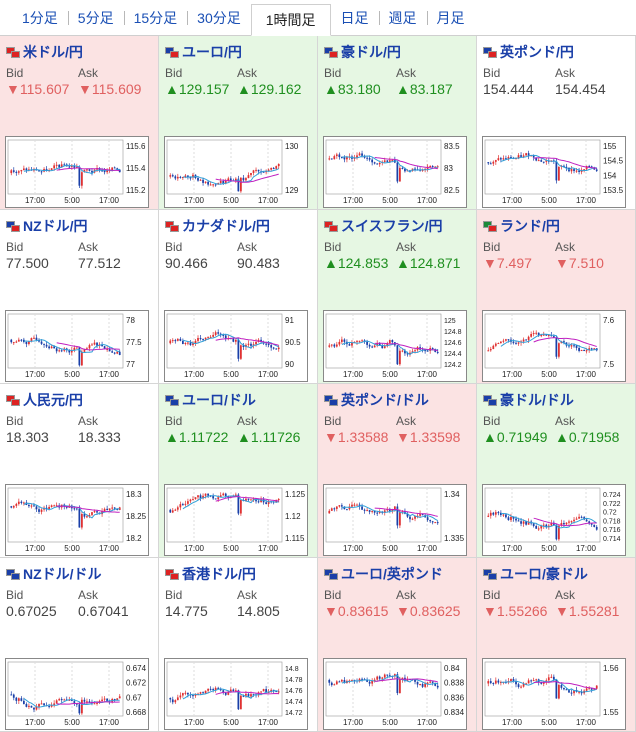  Describe the element at coordinates (397, 574) in the screenshot. I see `pair-name: ユーロ/英ポンド` at that location.